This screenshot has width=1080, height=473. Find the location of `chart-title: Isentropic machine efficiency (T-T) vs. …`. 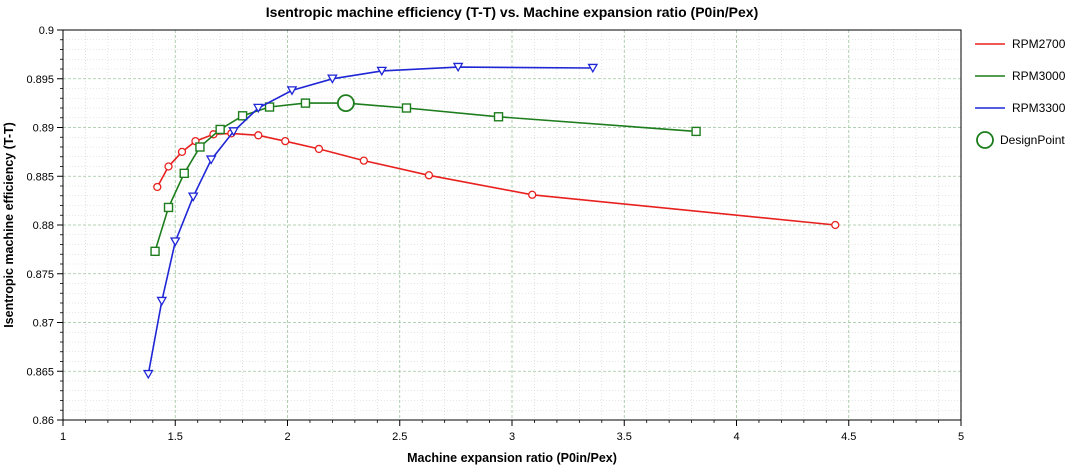

chart-title: Isentropic machine efficiency (T-T) vs. … is located at coordinates (512, 12).